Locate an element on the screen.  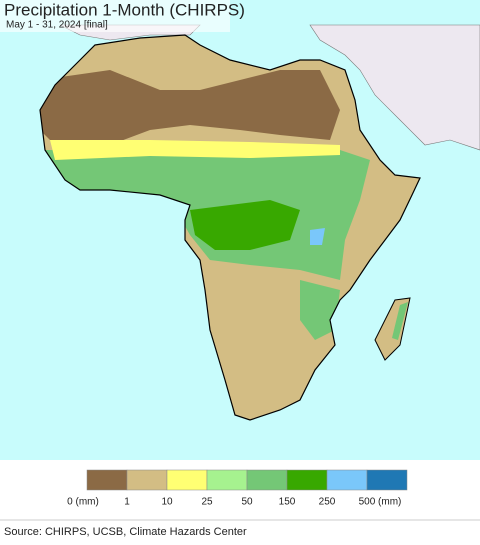
legend-label: 50 is located at coordinates (247, 502).